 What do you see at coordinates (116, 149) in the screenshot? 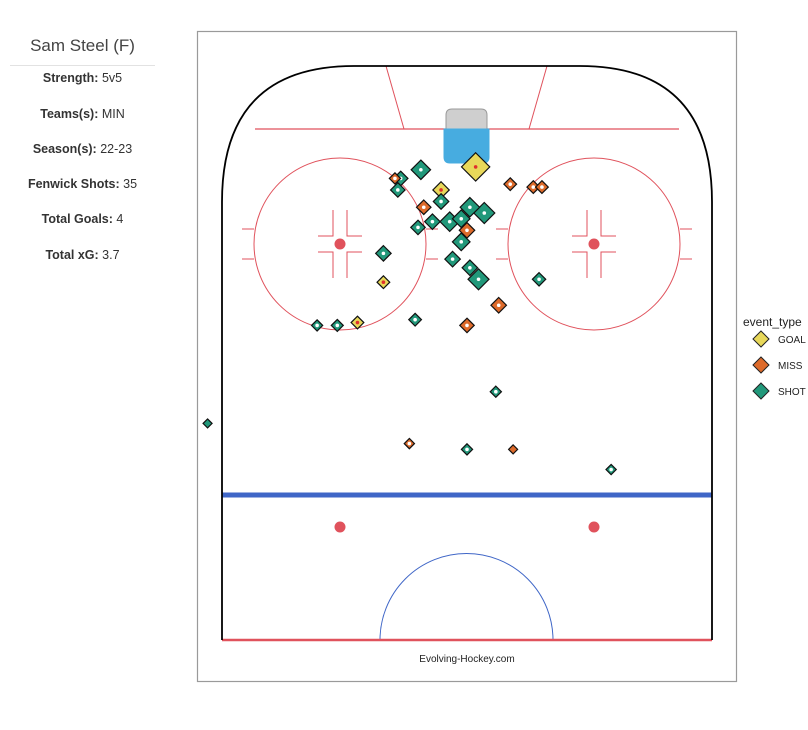
I see `stat-value: 22-23` at bounding box center [116, 149].